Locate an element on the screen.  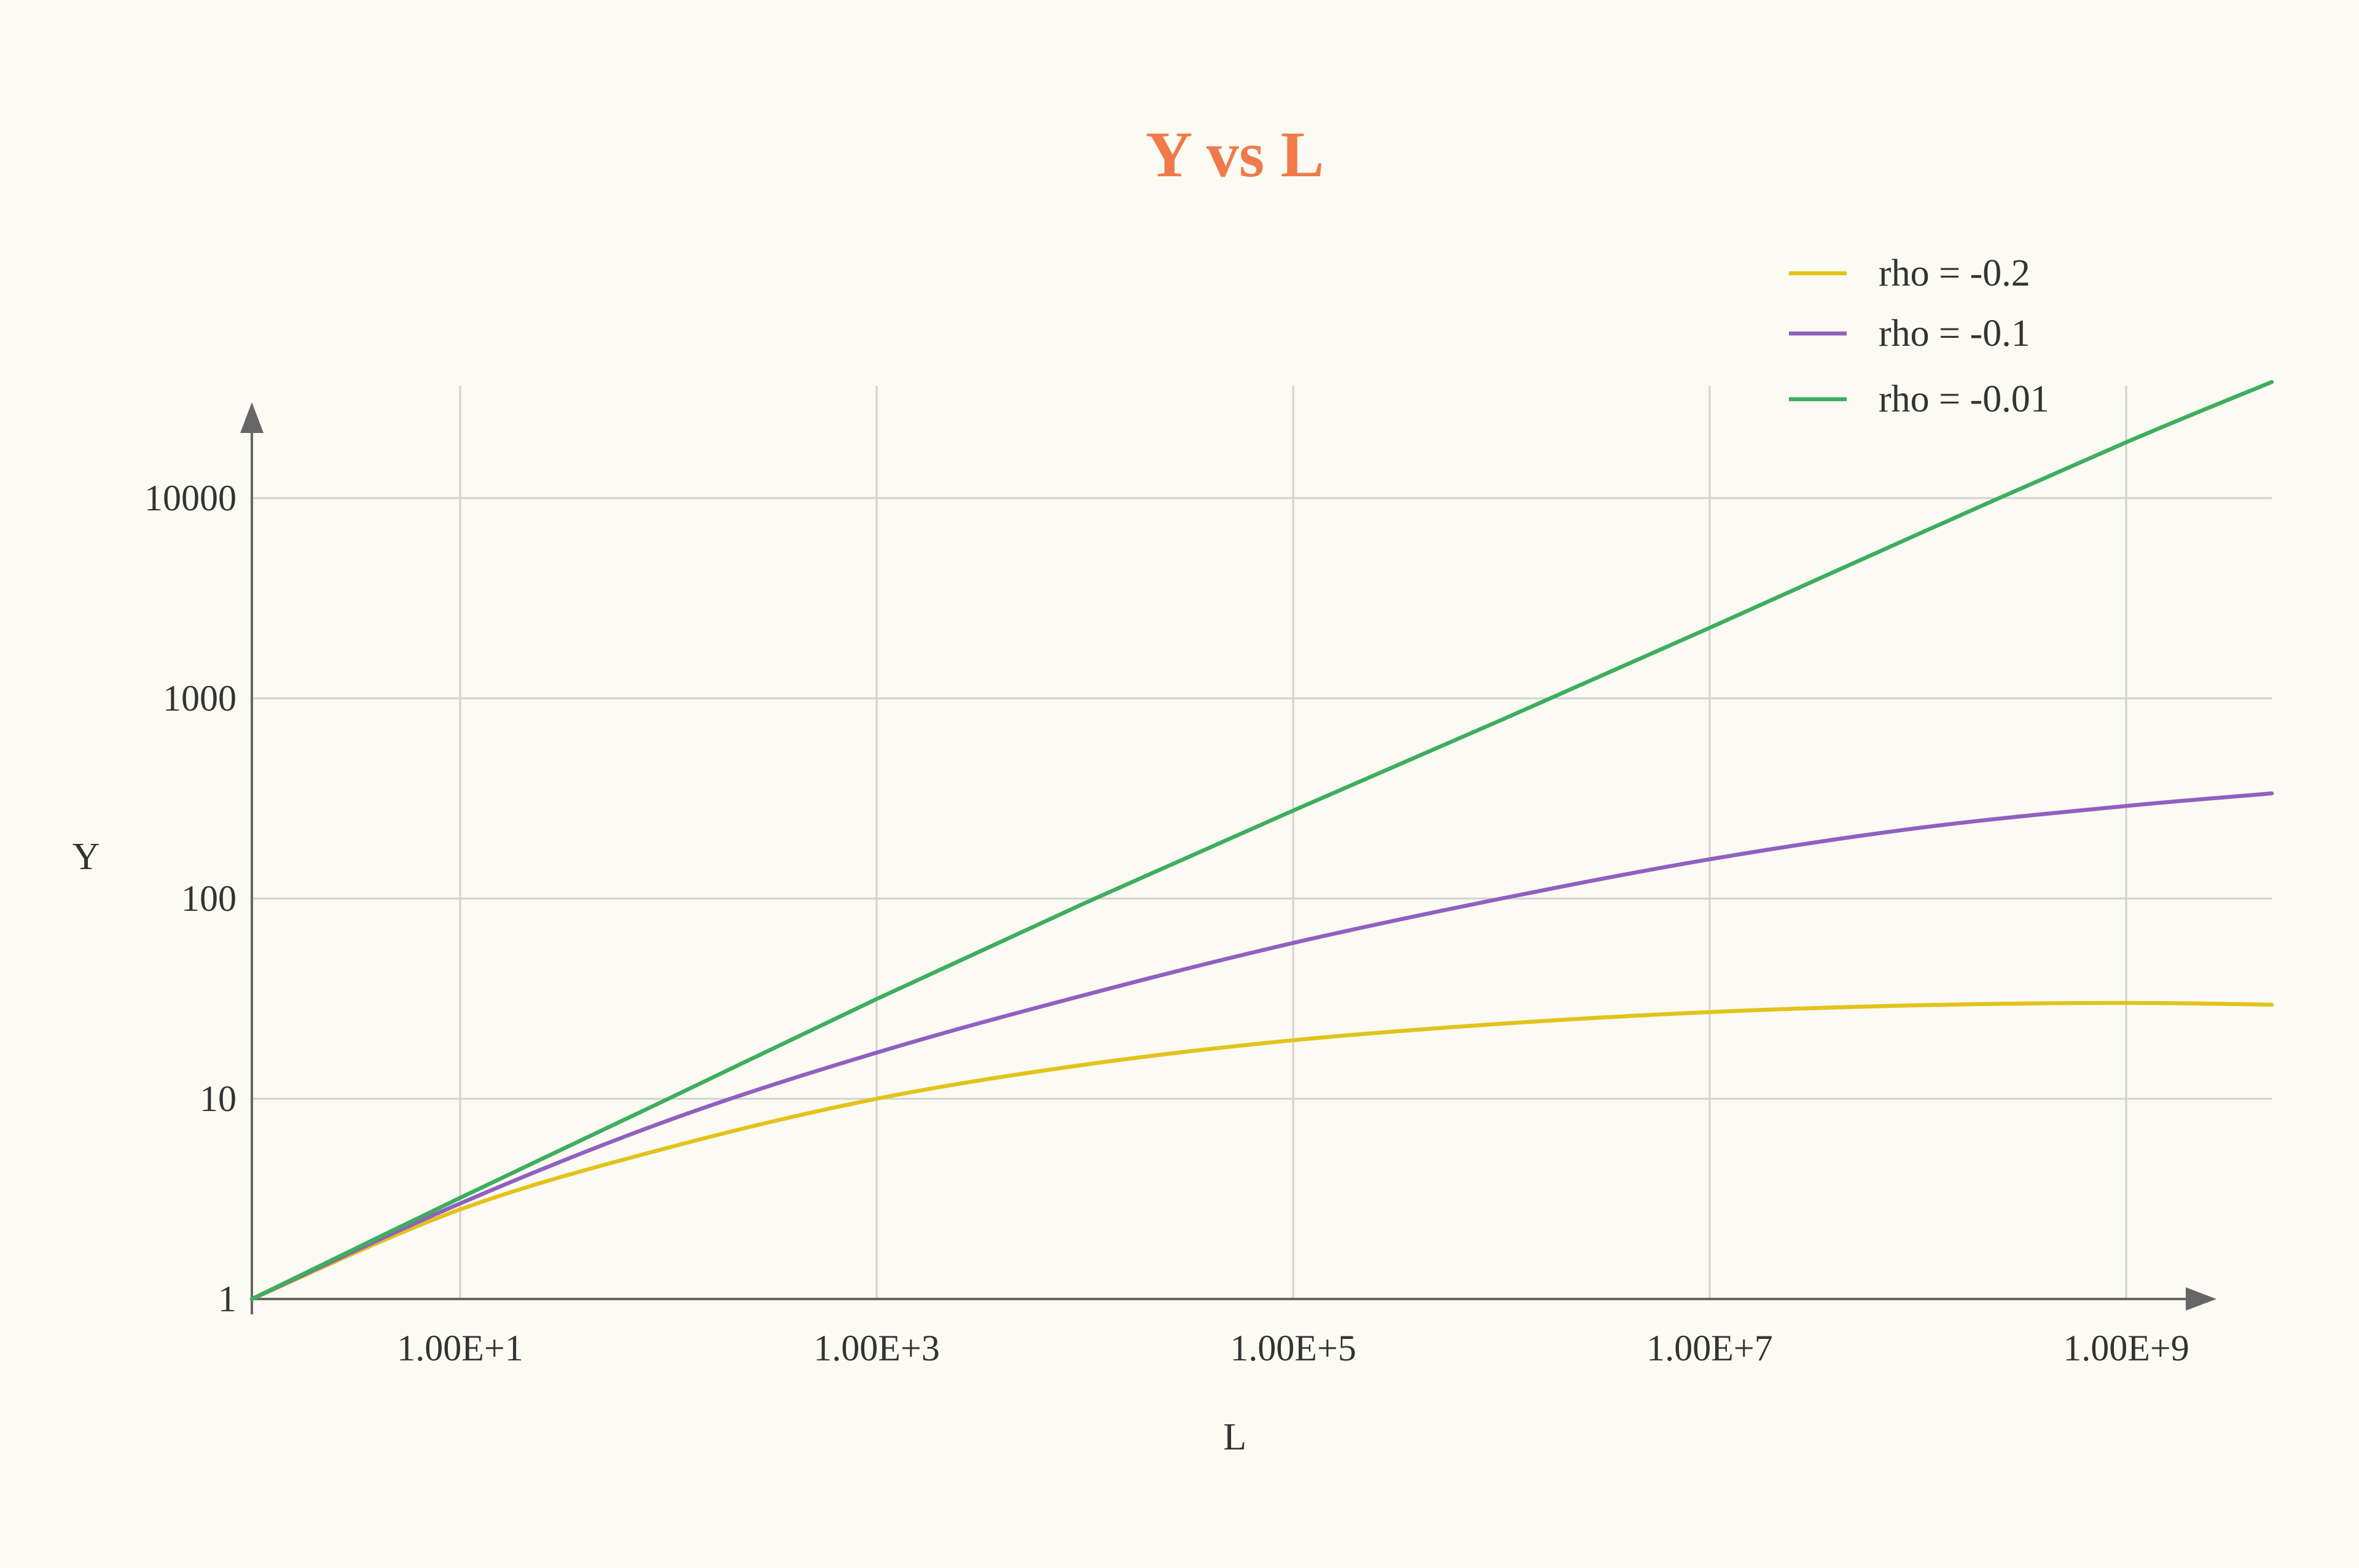
legend: rho = -0.2 rho = -0.1 rho = -0.01 is located at coordinates (1919, 336).